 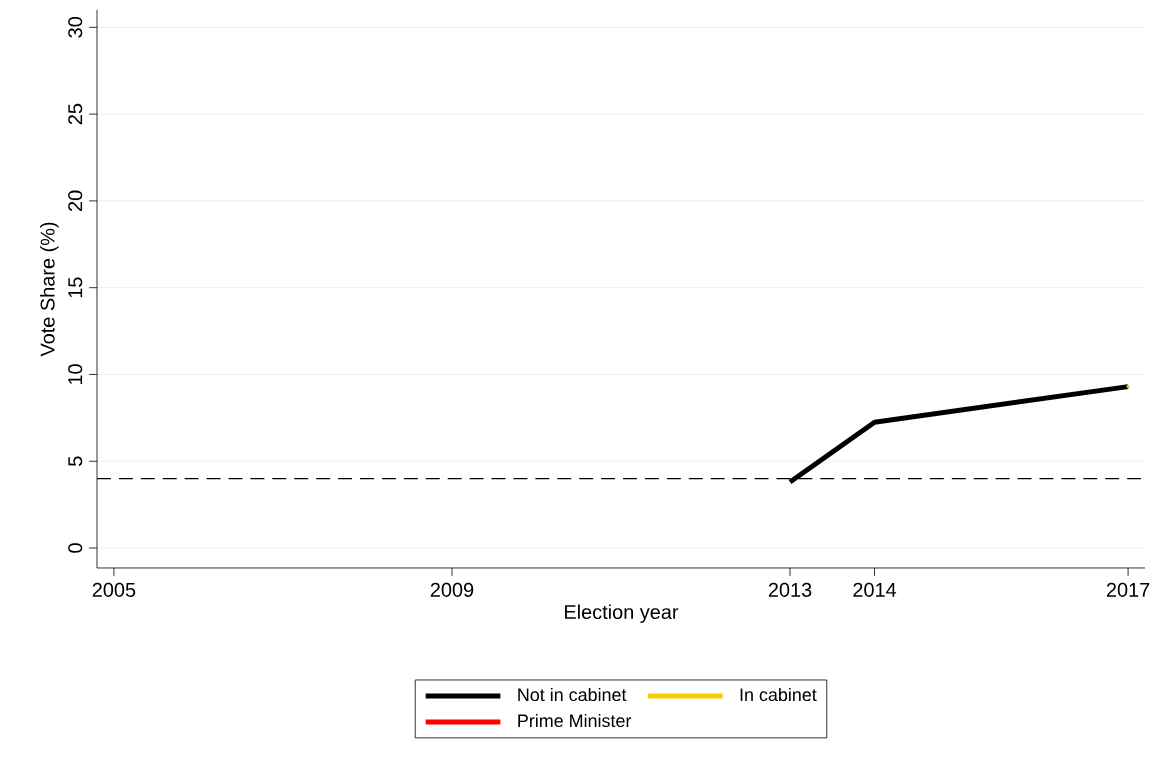 I want to click on x-axis-title: Election year, so click(x=622, y=613).